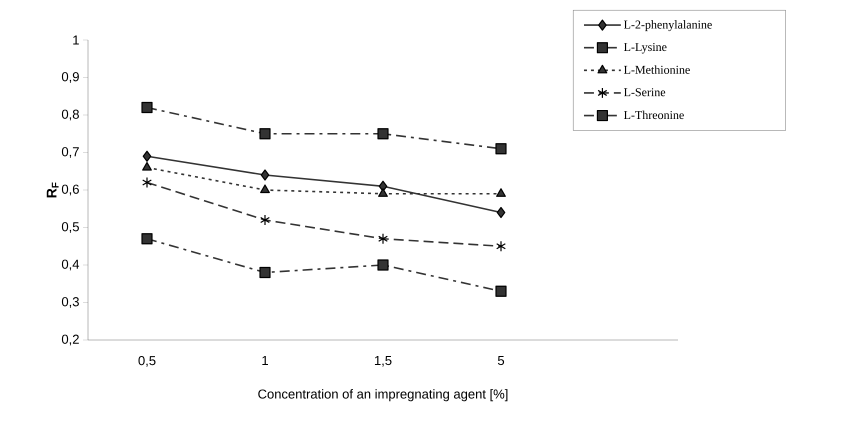  What do you see at coordinates (645, 92) in the screenshot?
I see `legend-label: L-Serine` at bounding box center [645, 92].